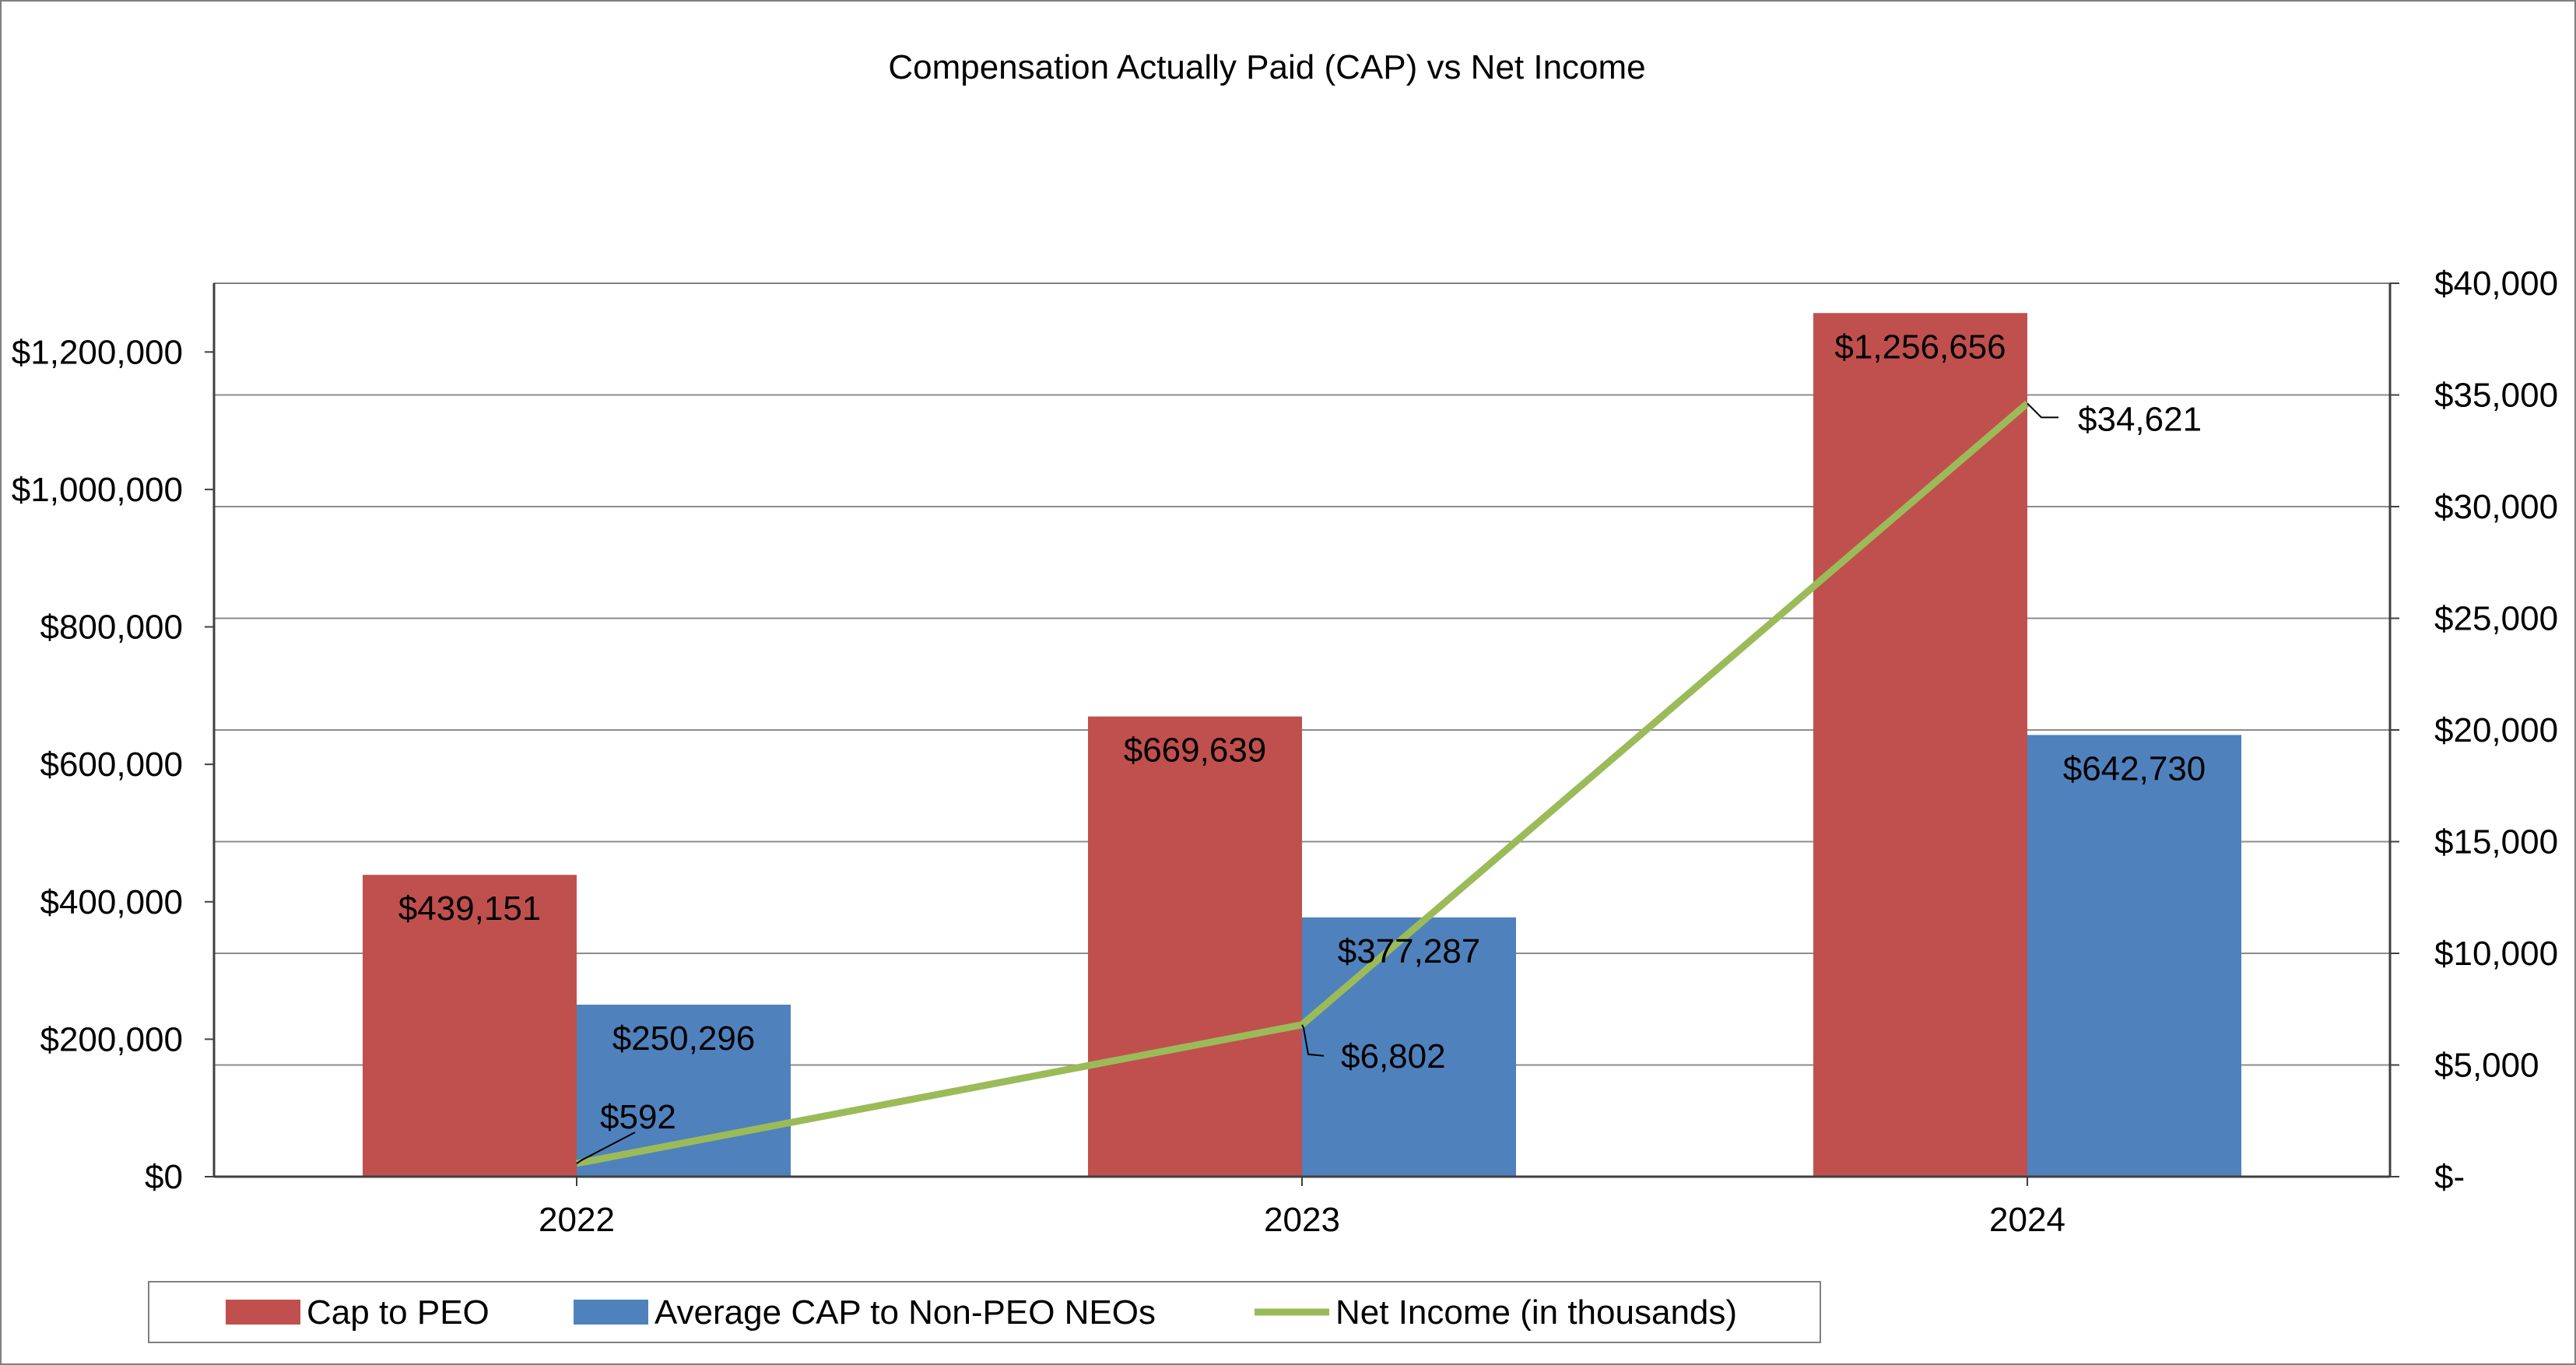 The width and height of the screenshot is (2576, 1365). Describe the element at coordinates (2496, 842) in the screenshot. I see `y-right-tick-label: $15,000` at that location.